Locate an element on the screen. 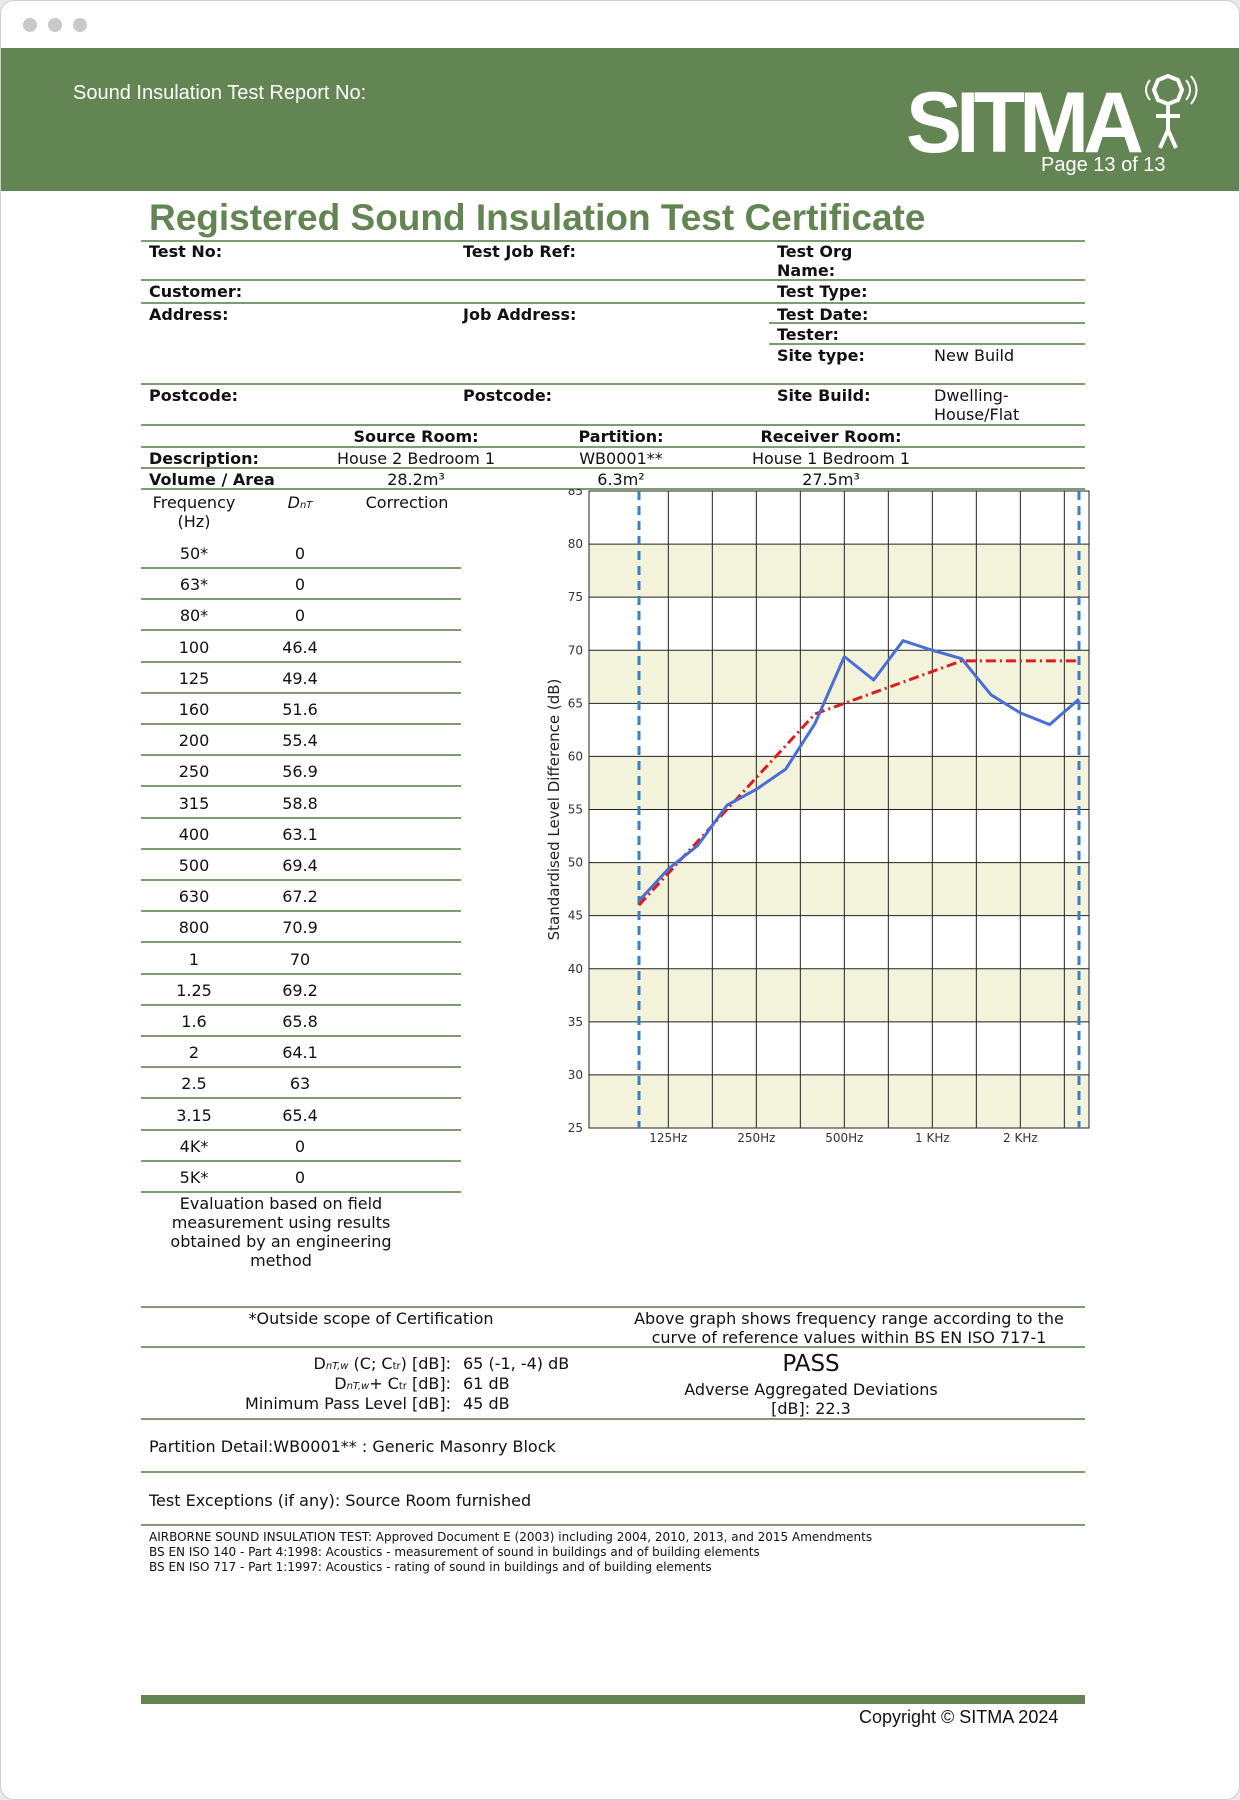 This screenshot has height=1800, width=1240. frequency-cell: 1 is located at coordinates (194, 959).